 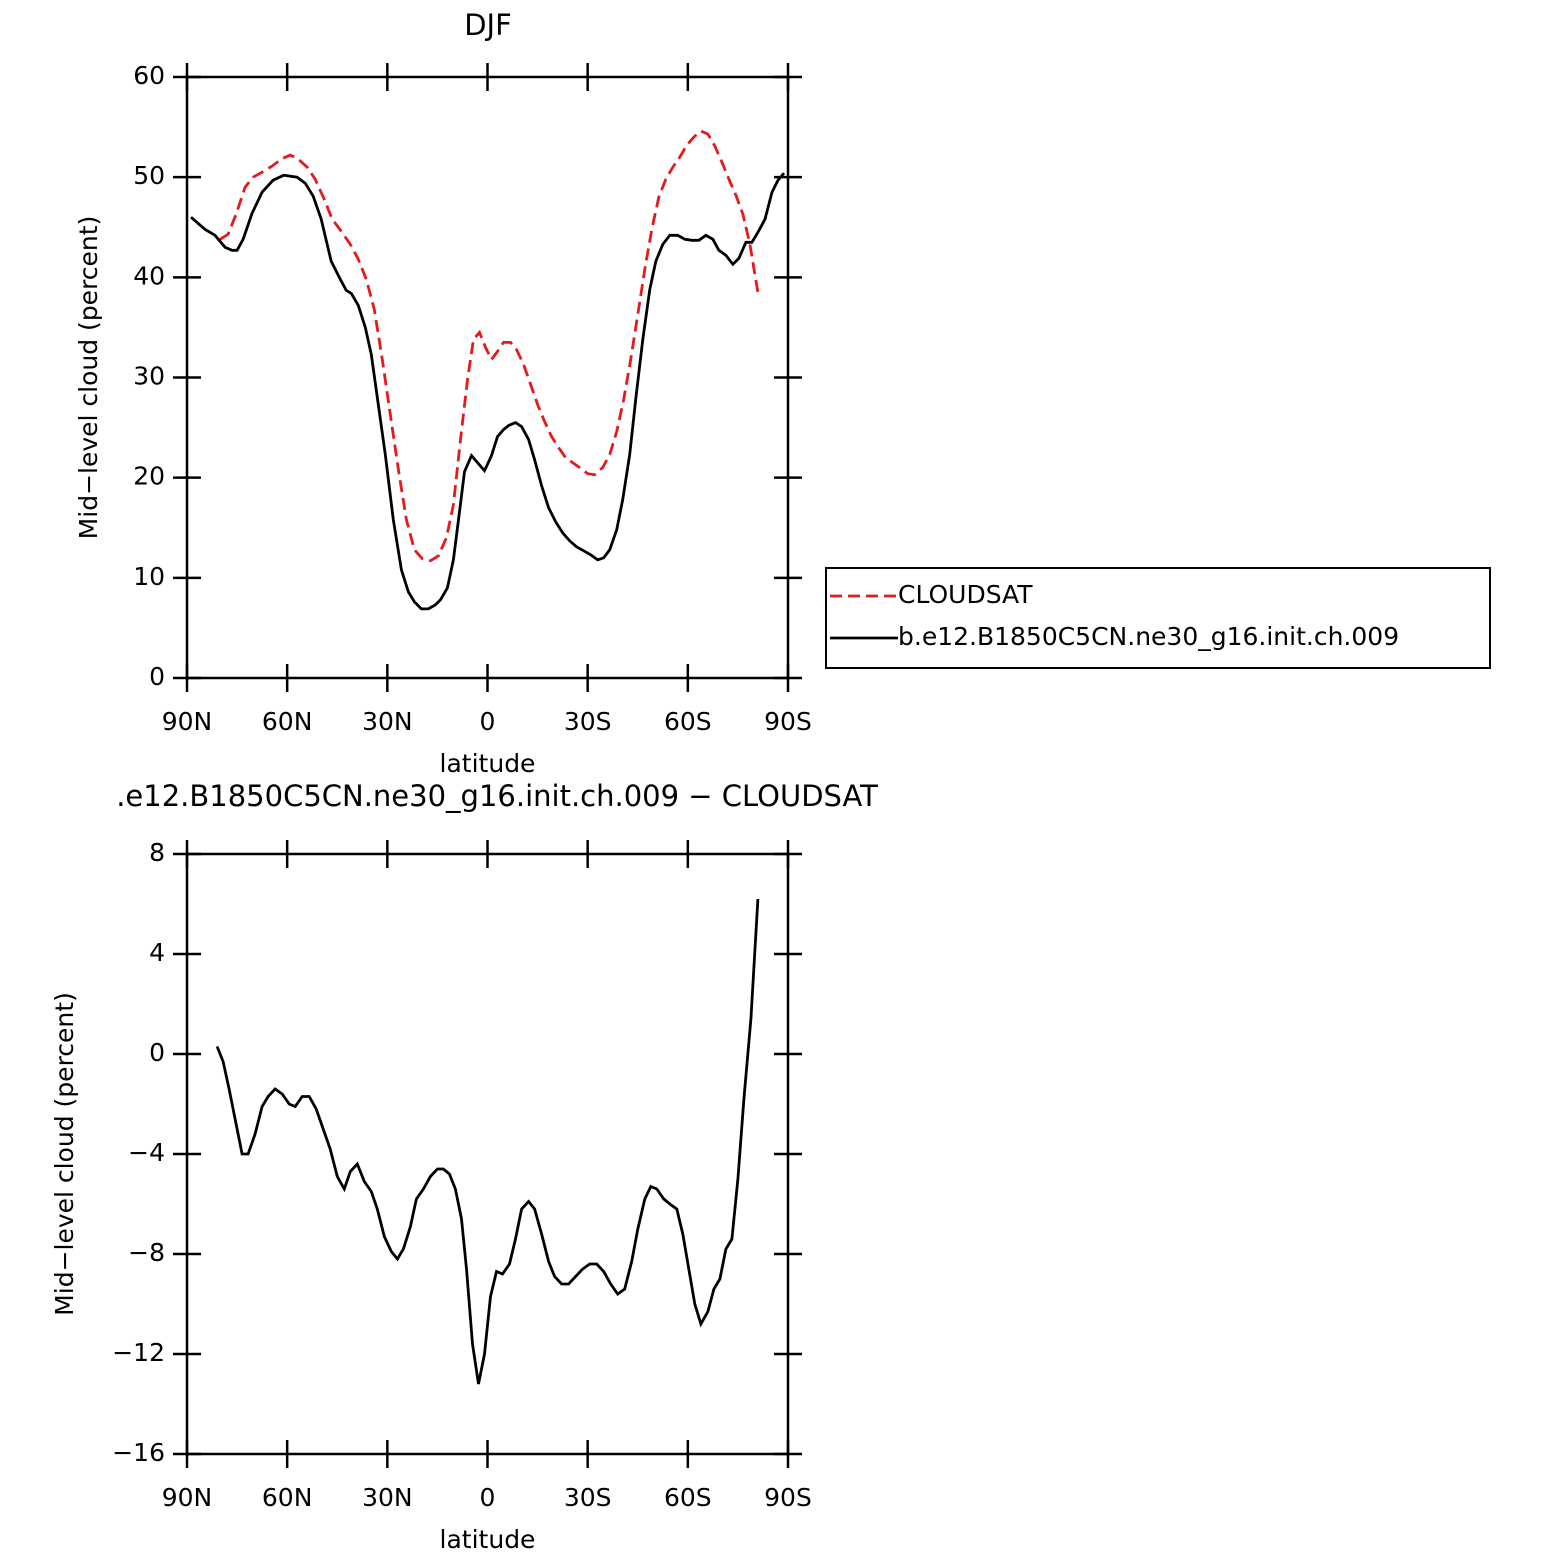 What do you see at coordinates (1158, 618) in the screenshot?
I see `legend-box` at bounding box center [1158, 618].